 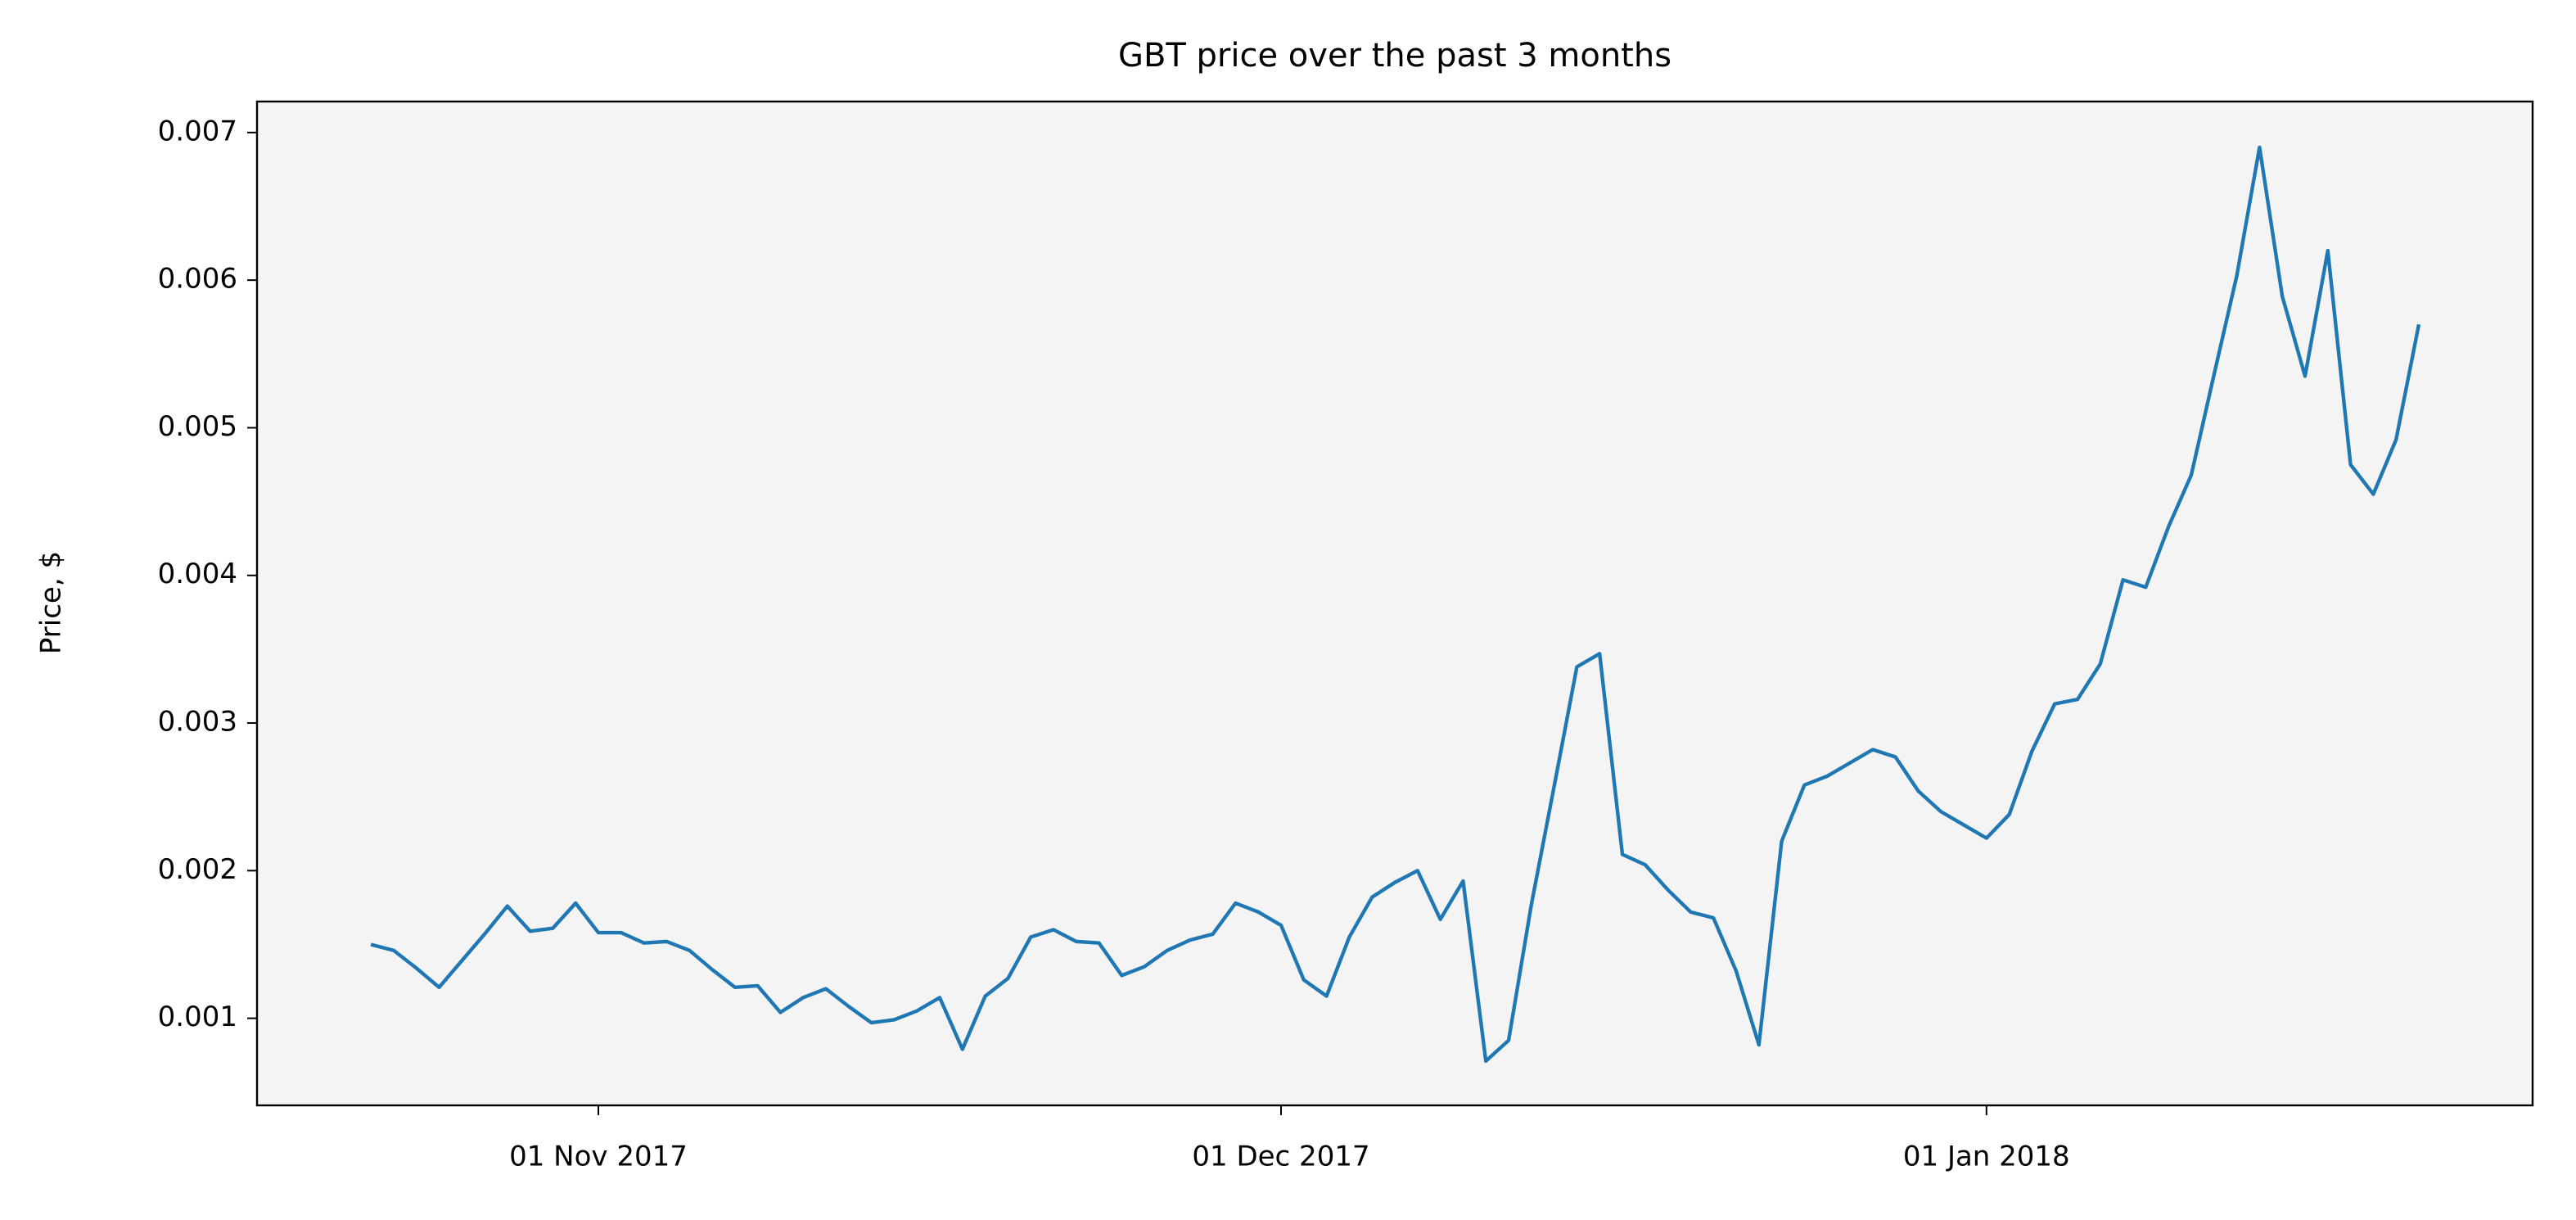 What do you see at coordinates (1280, 1157) in the screenshot?
I see `x-tick-label: 01 Dec 2017` at bounding box center [1280, 1157].